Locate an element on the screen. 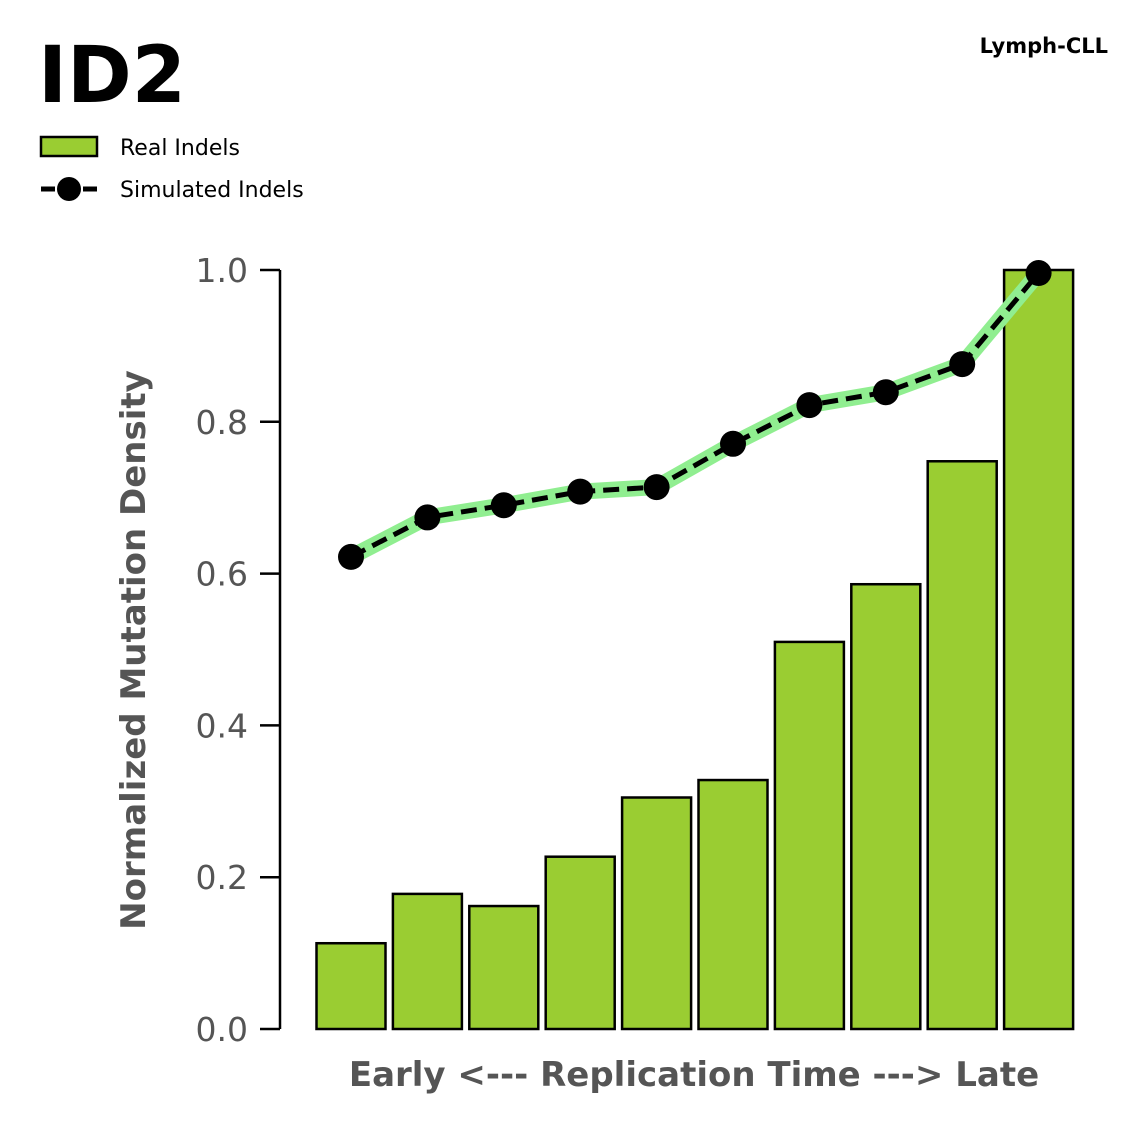 Image resolution: width=1147 pixels, height=1125 pixels. x-axis-label: Early <--- Replication Time ---> Late is located at coordinates (694, 1075).